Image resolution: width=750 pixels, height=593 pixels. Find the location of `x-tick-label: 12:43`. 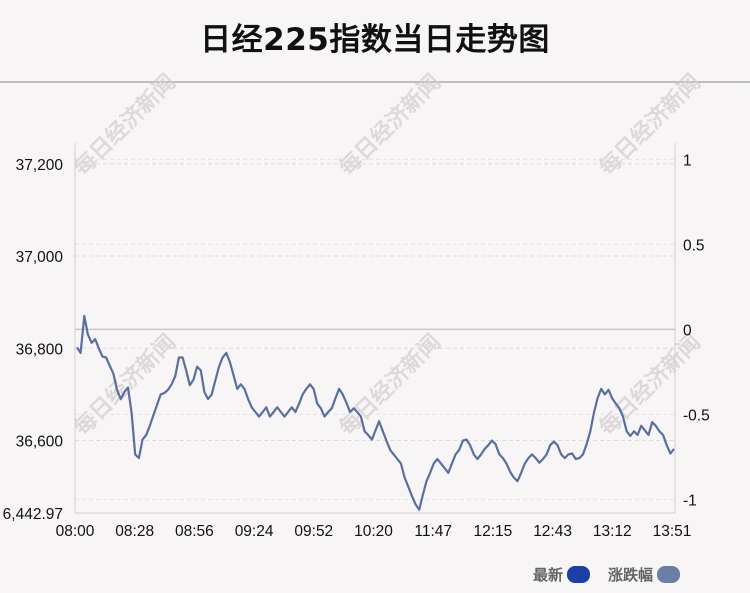

x-tick-label: 12:43 is located at coordinates (552, 531).